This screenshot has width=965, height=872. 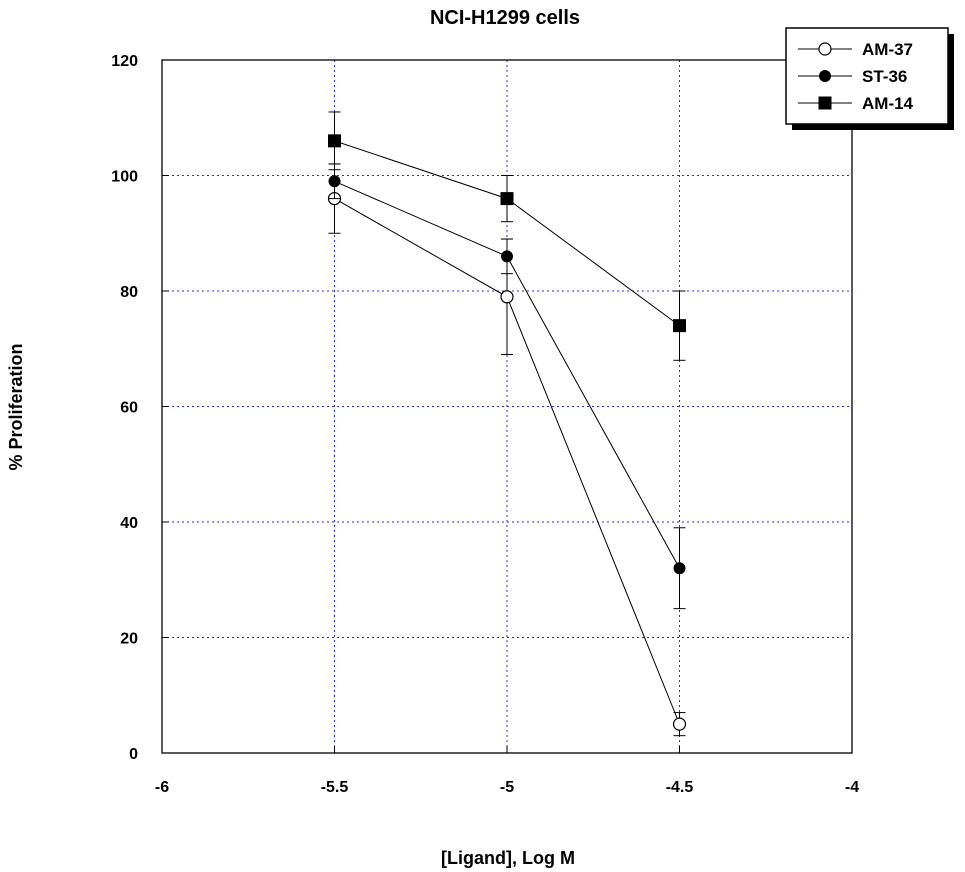 I want to click on y-tick-label: 100, so click(x=124, y=177).